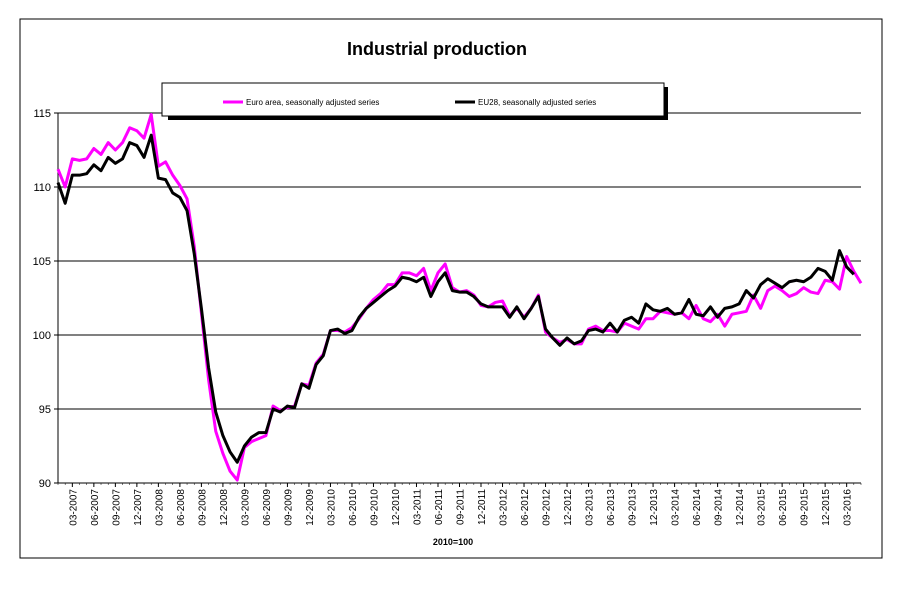 The height and width of the screenshot is (592, 903). What do you see at coordinates (762, 507) in the screenshot?
I see `x-tick-label: 03-2015` at bounding box center [762, 507].